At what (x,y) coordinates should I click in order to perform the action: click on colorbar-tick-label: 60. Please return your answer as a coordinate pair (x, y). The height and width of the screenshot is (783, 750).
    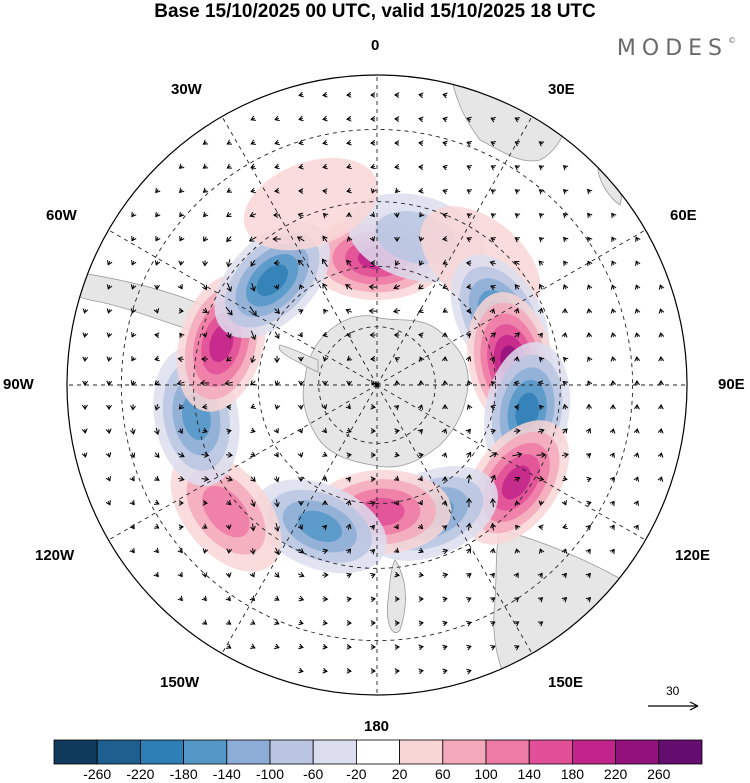
    Looking at the image, I should click on (443, 774).